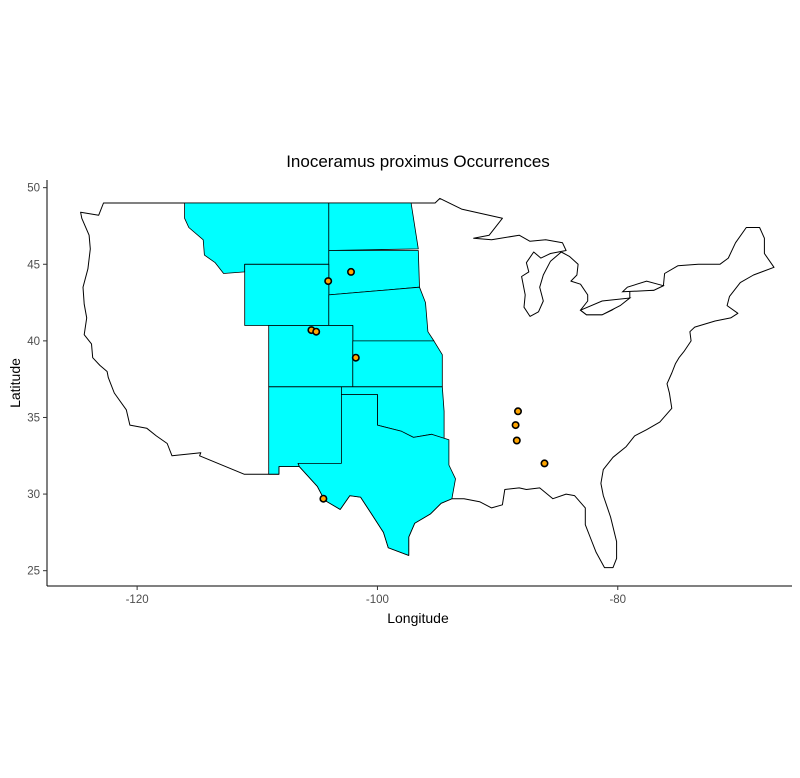  I want to click on y-tick-label: 30, so click(33, 495).